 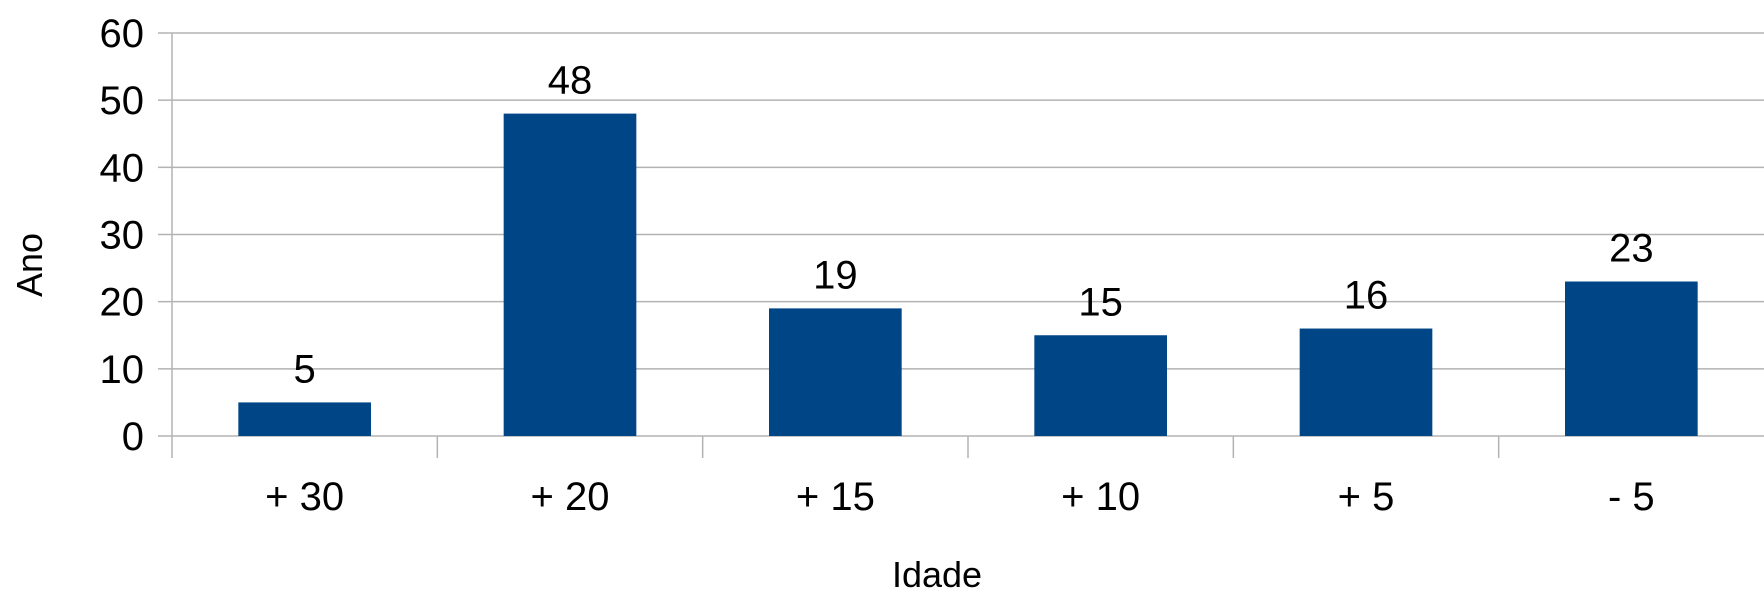 What do you see at coordinates (122, 303) in the screenshot?
I see `y-tick-label: 20` at bounding box center [122, 303].